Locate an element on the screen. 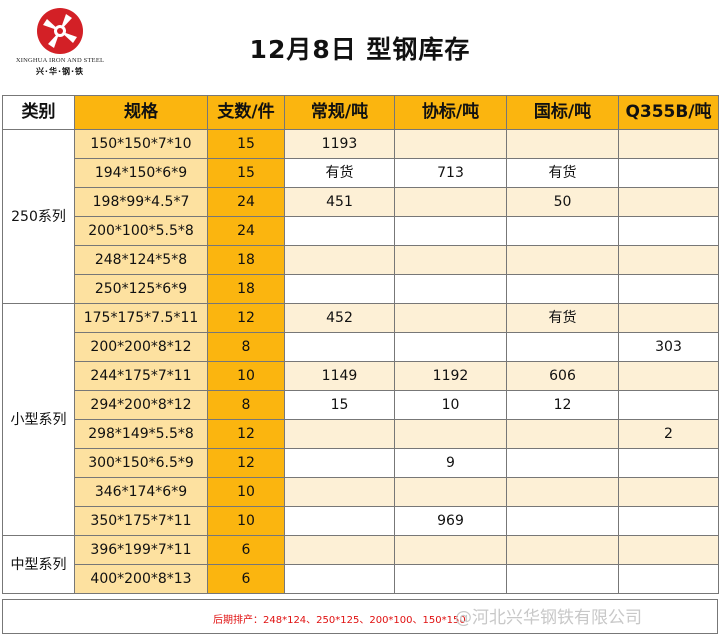  table-row: 中型系列 396*199*7*11 6 is located at coordinates (360, 564).